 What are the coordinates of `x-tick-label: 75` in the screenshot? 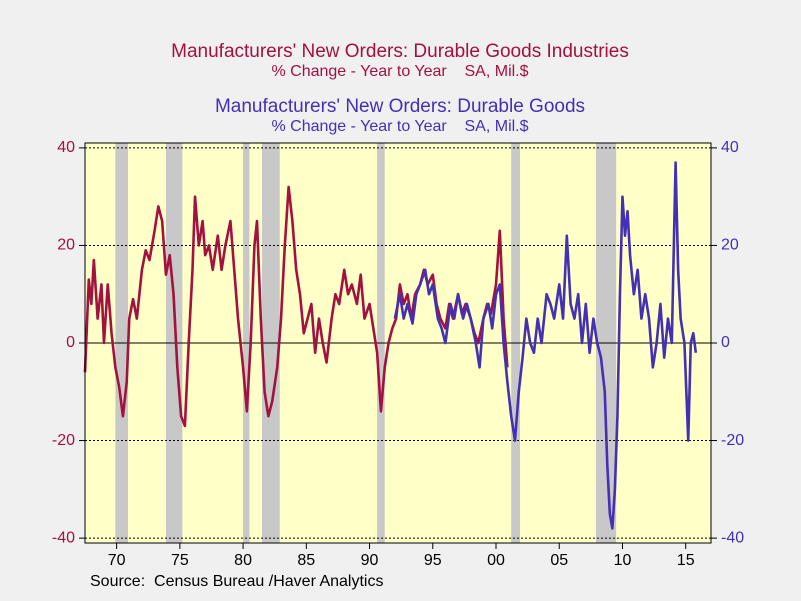 It's located at (180, 560).